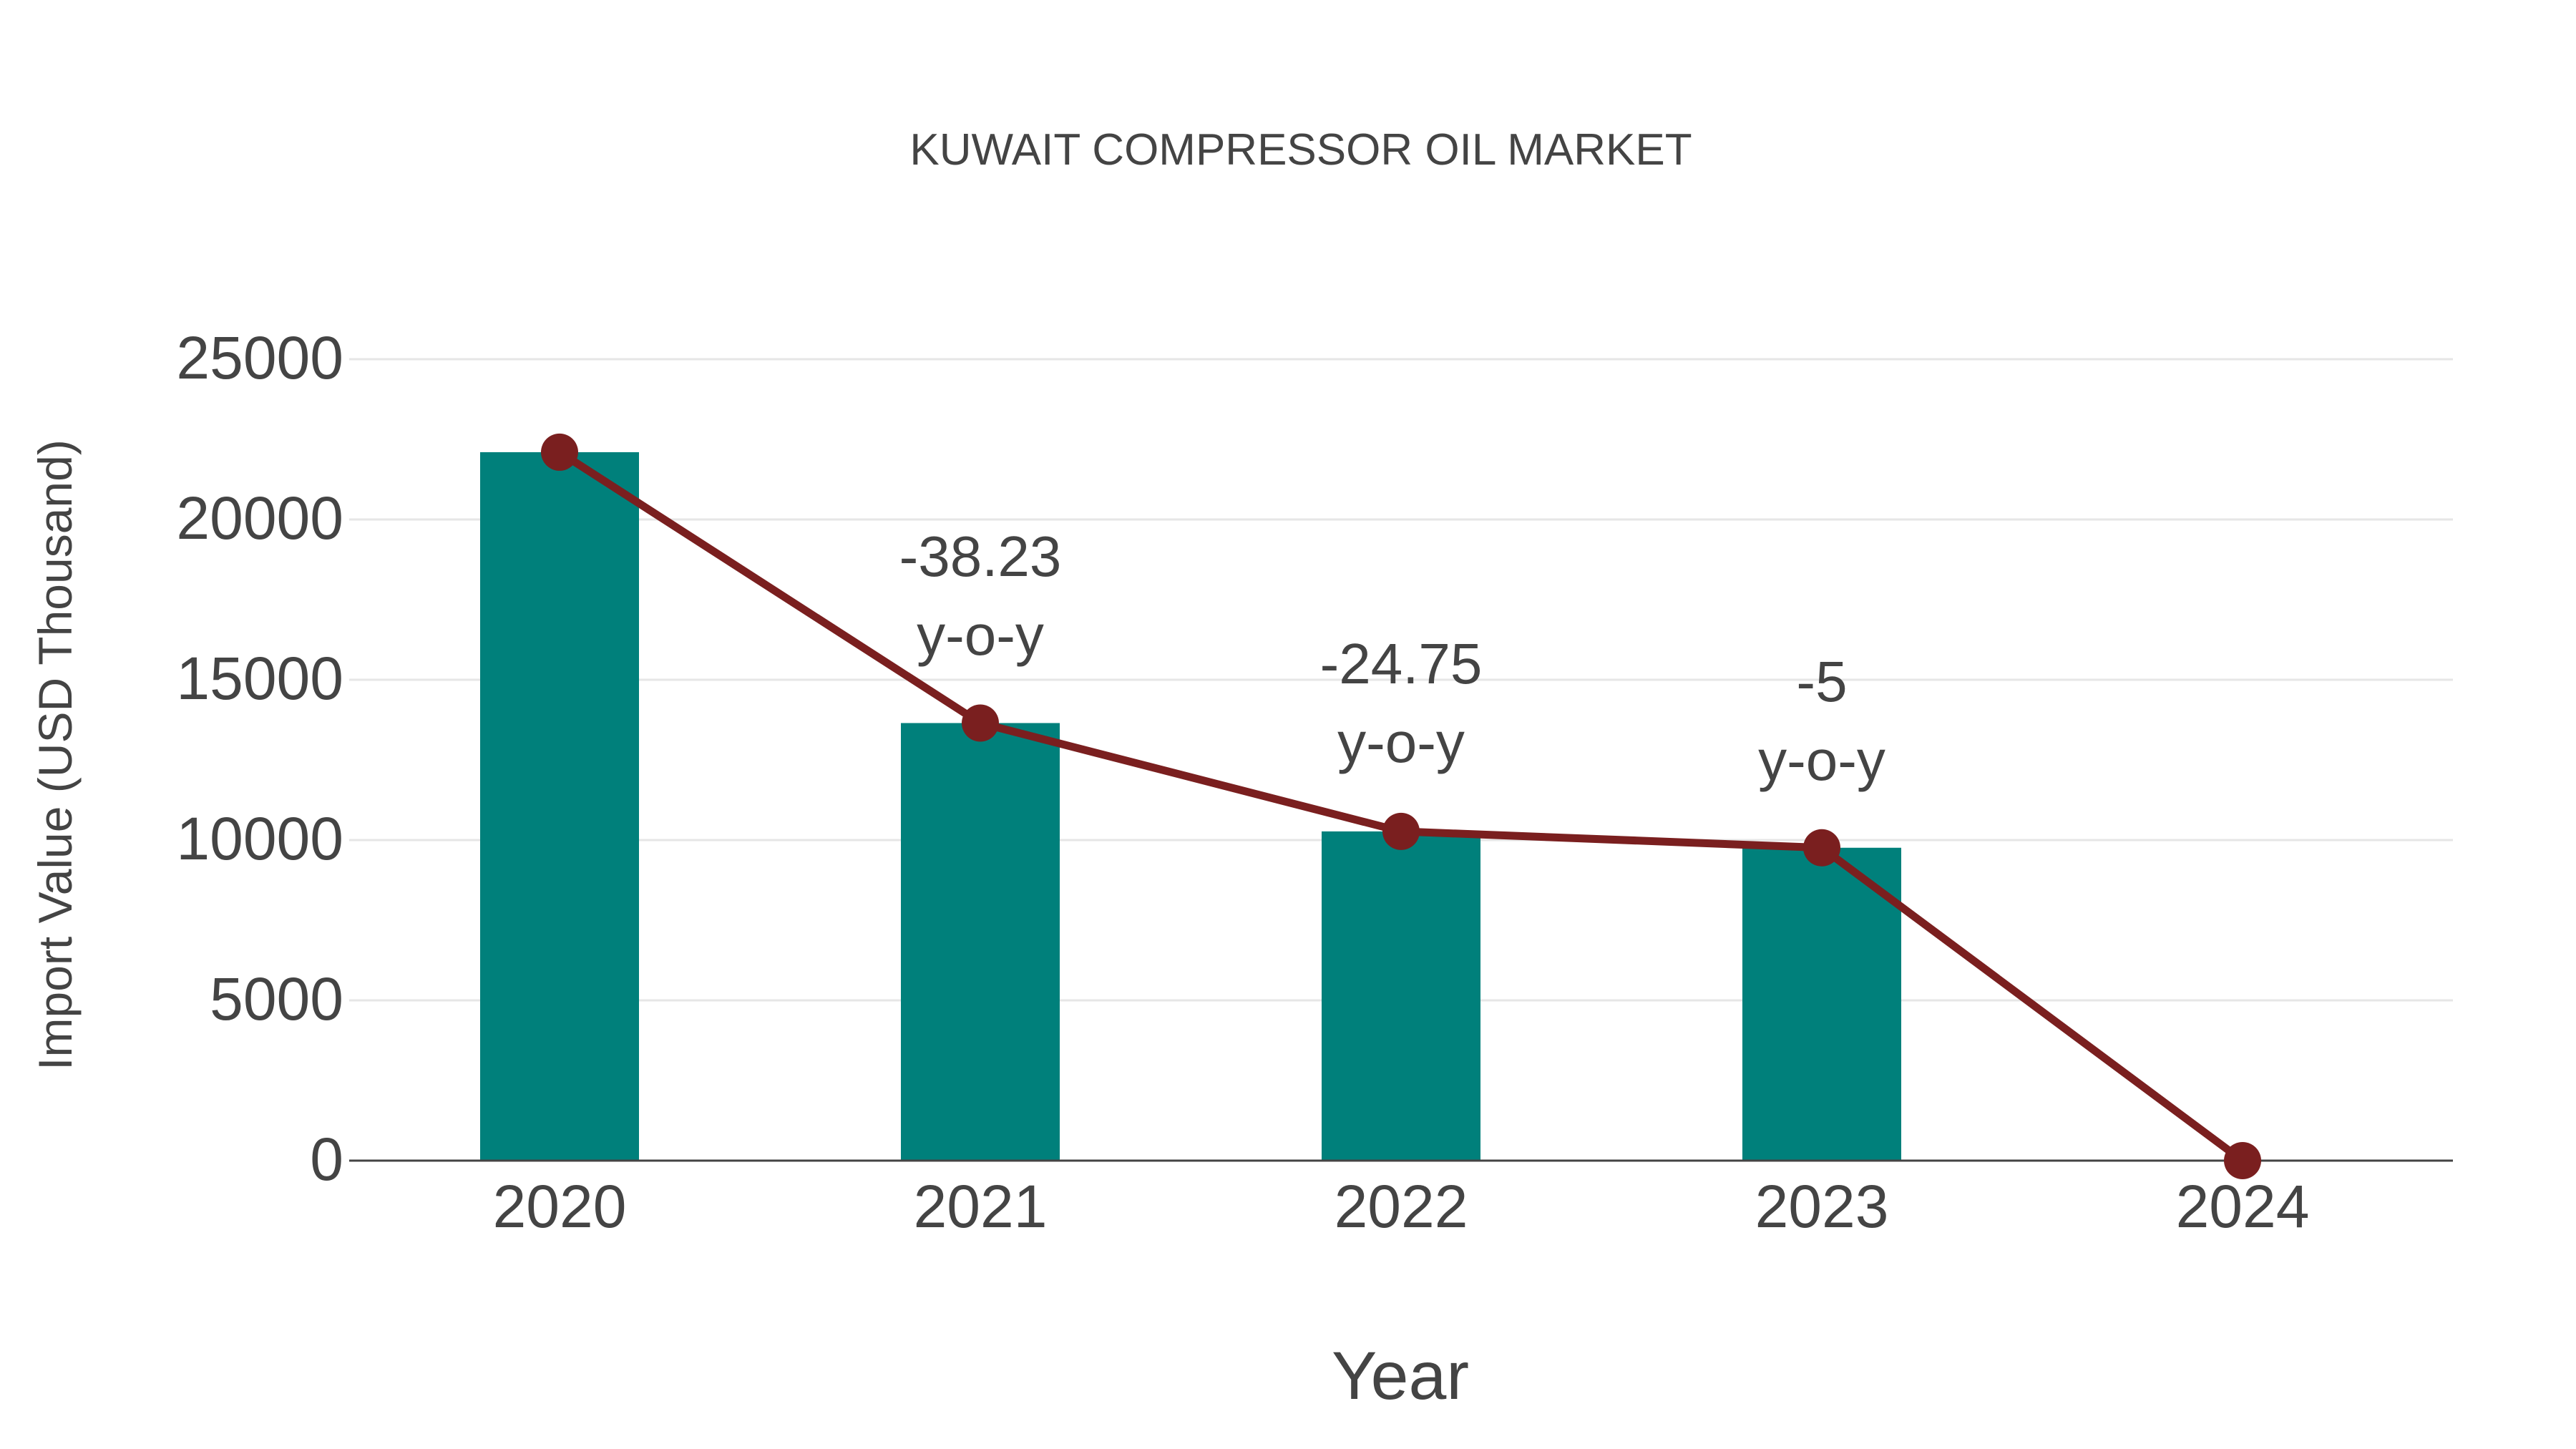 The image size is (2576, 1449). Describe the element at coordinates (2243, 1206) in the screenshot. I see `x-tick-label: 2024` at that location.